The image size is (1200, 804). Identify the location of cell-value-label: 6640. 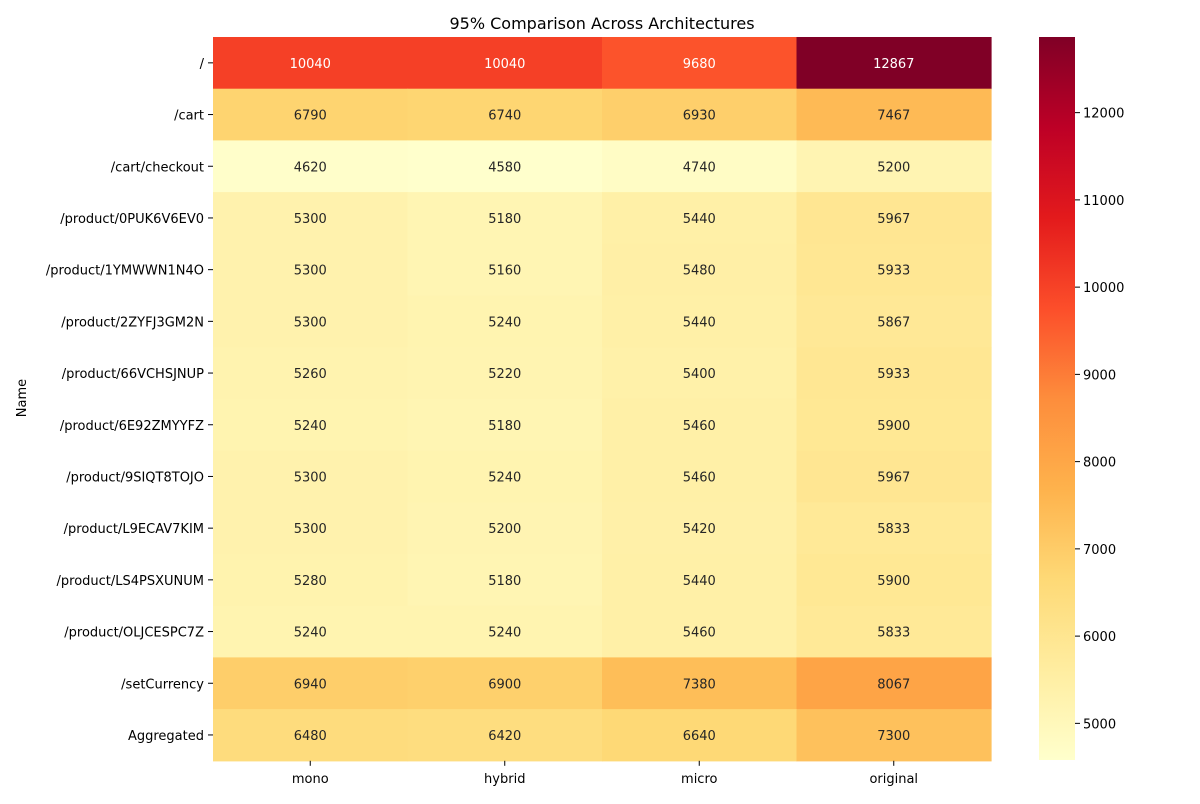
(699, 736).